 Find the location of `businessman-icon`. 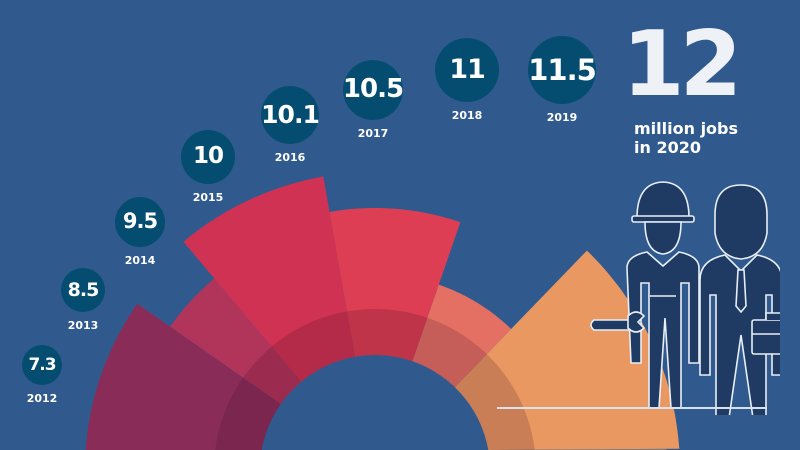

businessman-icon is located at coordinates (739, 299).